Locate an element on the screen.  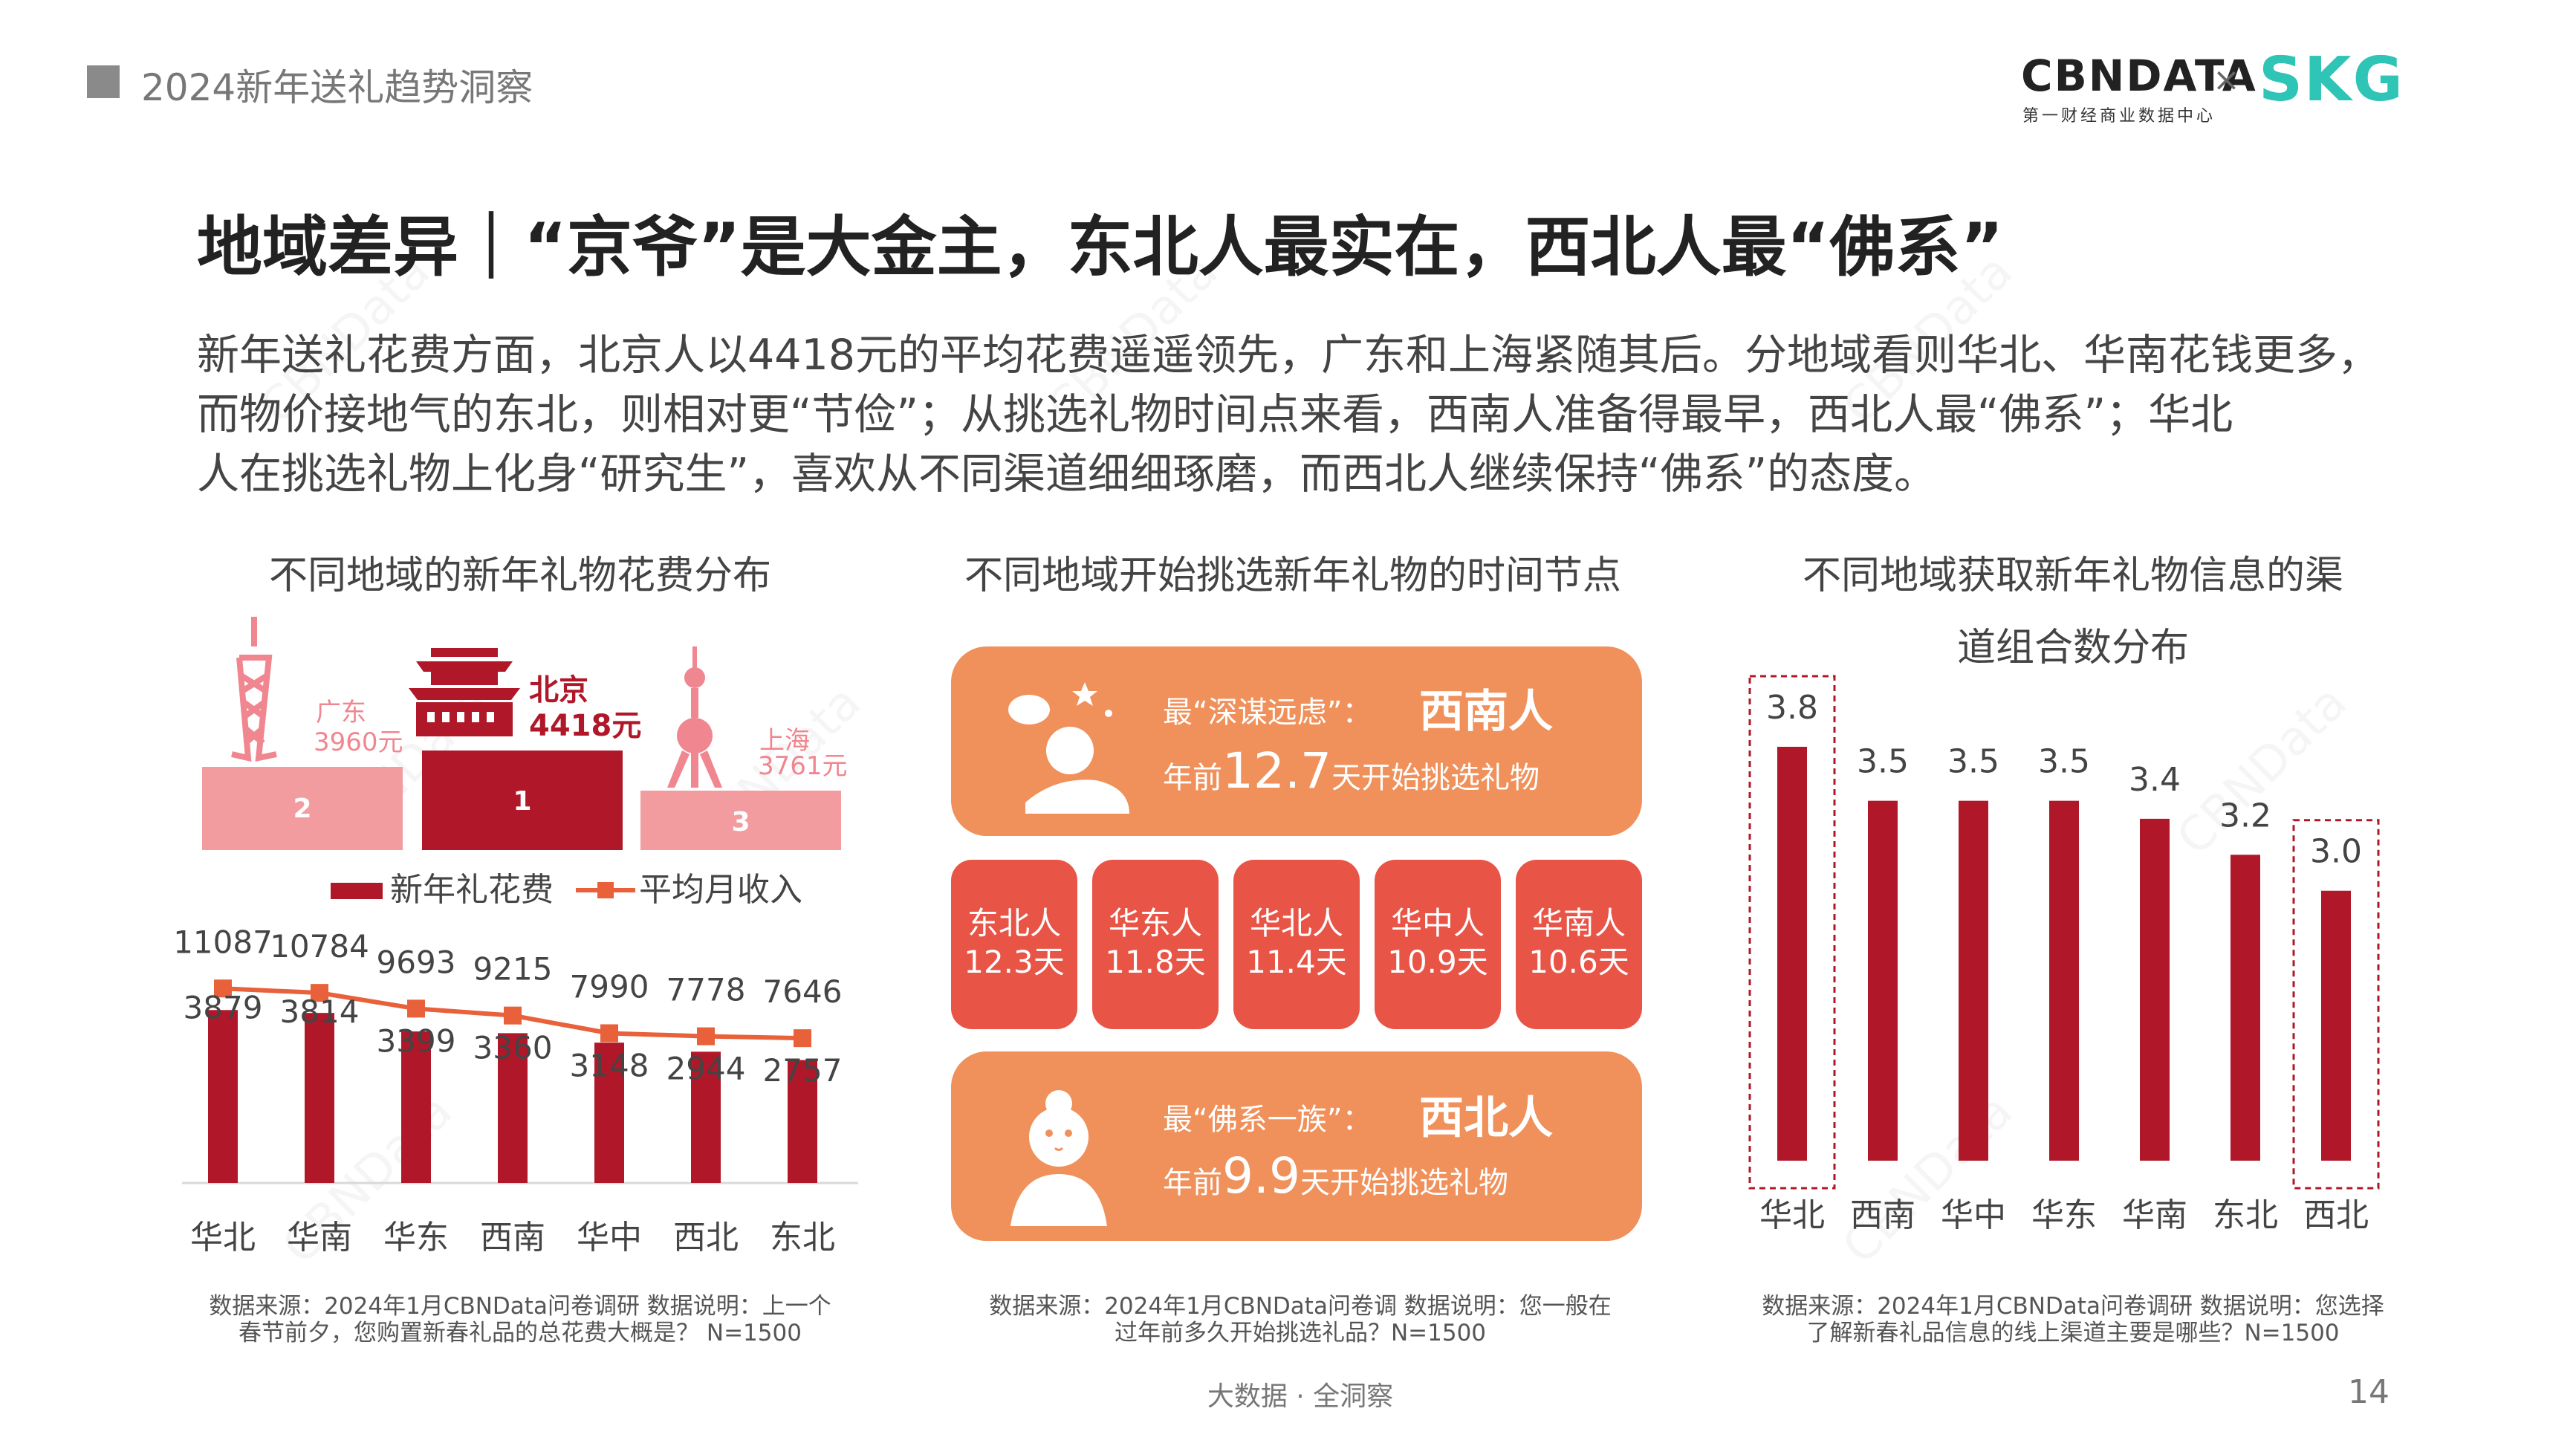
chart3-bar-chart: 3.8 华北 3.5 西南 3.5 华中 3.5 华东 3.4 华南 3.2 东北 3.0 西北 is located at coordinates (2064, 954).